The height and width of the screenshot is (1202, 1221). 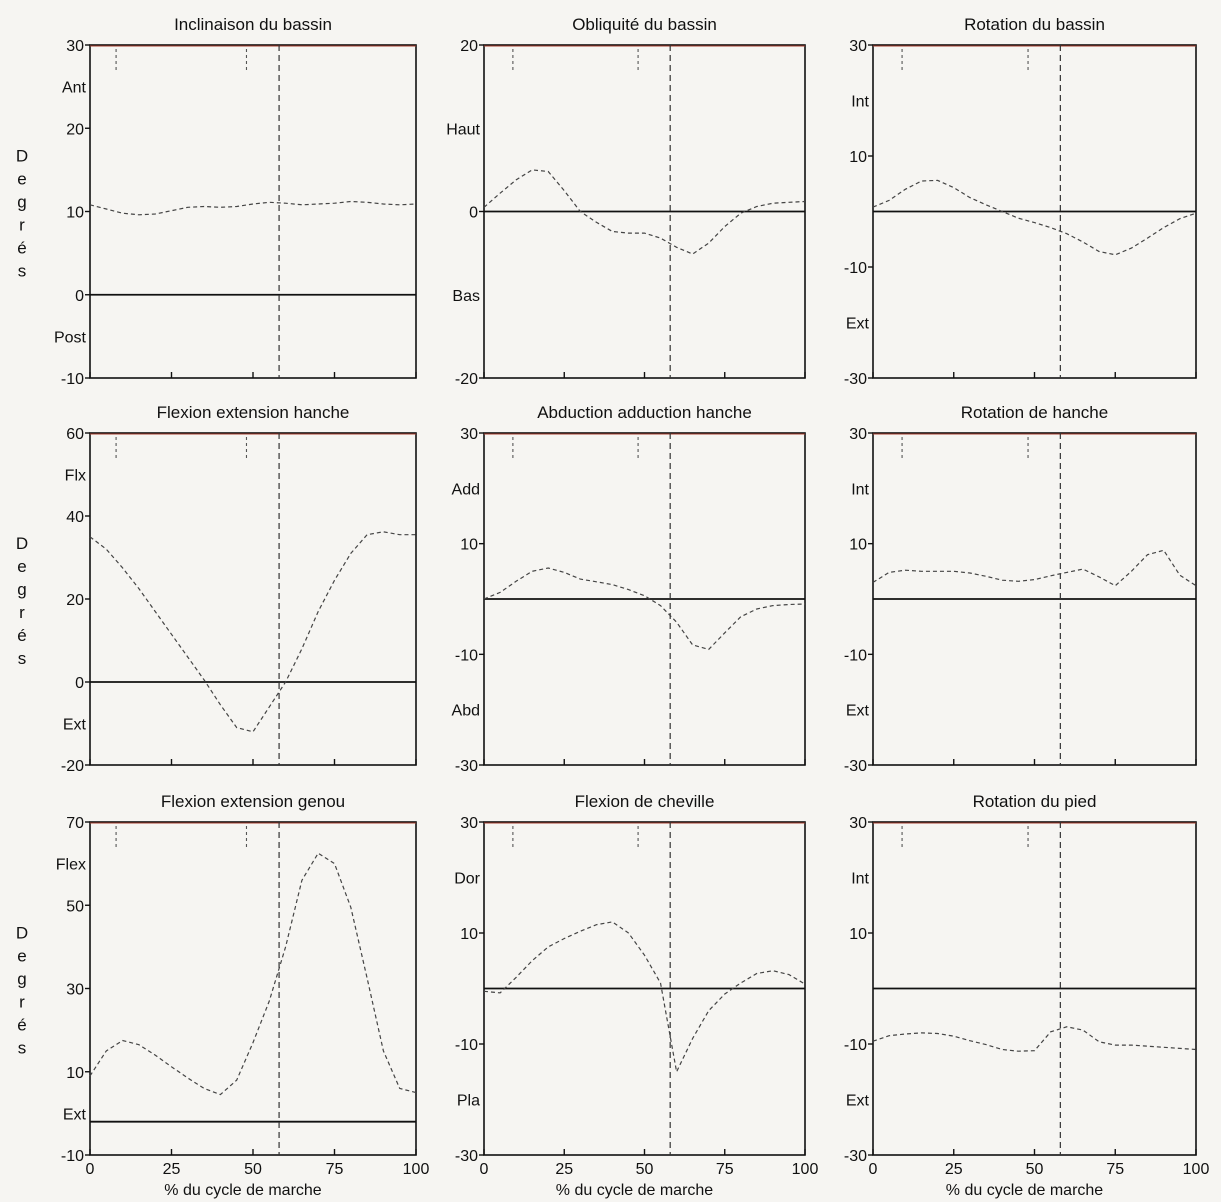 What do you see at coordinates (253, 24) in the screenshot?
I see `panel-title: Inclinaison du bassin` at bounding box center [253, 24].